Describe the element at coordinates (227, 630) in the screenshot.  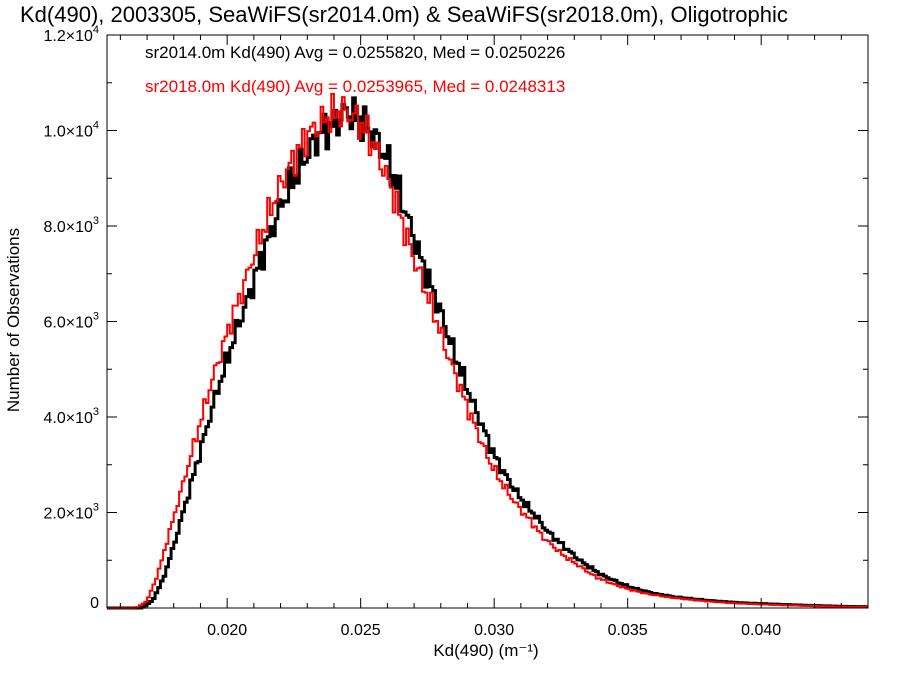
I see `x-tick-label: 0.020` at that location.